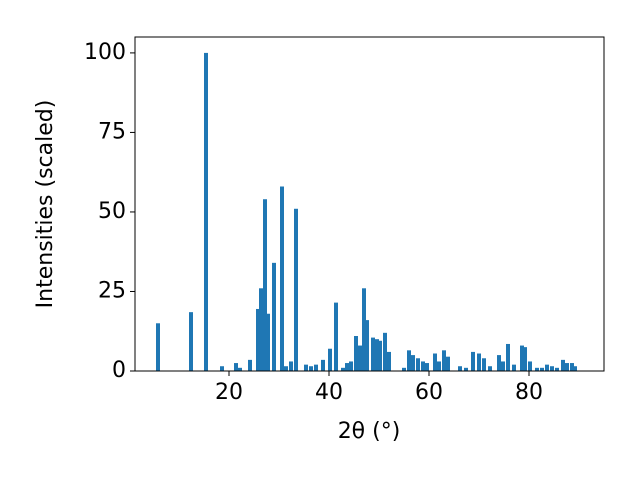  Describe the element at coordinates (45, 204) in the screenshot. I see `y-axis-label: Intensities (scaled)` at that location.